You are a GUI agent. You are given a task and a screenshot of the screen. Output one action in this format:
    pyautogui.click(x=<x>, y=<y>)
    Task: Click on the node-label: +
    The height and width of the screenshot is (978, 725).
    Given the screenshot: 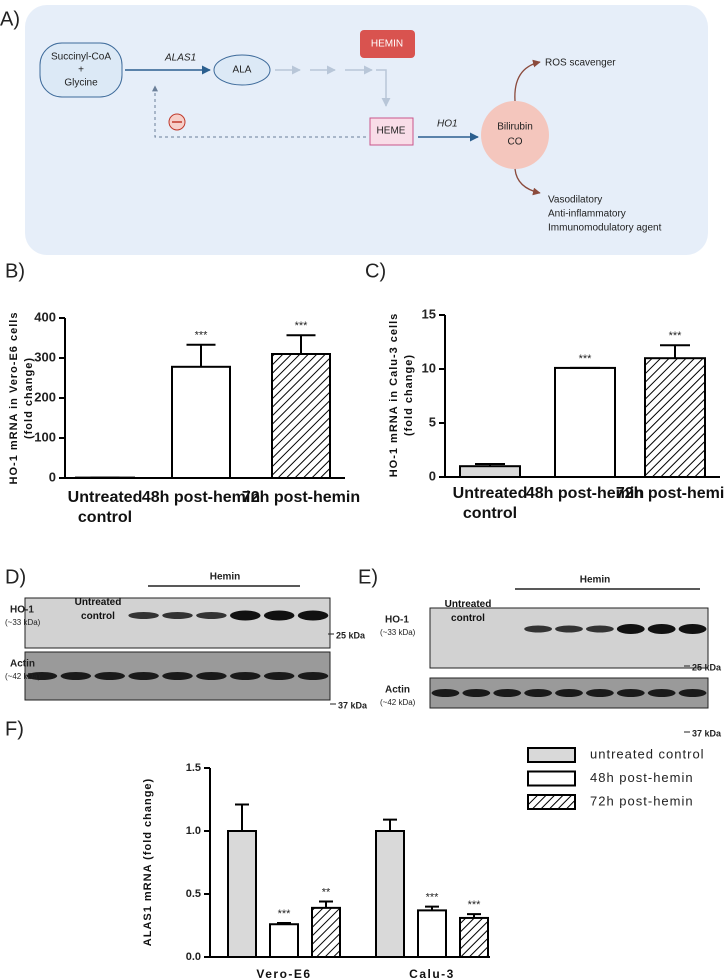 What is the action you would take?
    pyautogui.click(x=81, y=70)
    